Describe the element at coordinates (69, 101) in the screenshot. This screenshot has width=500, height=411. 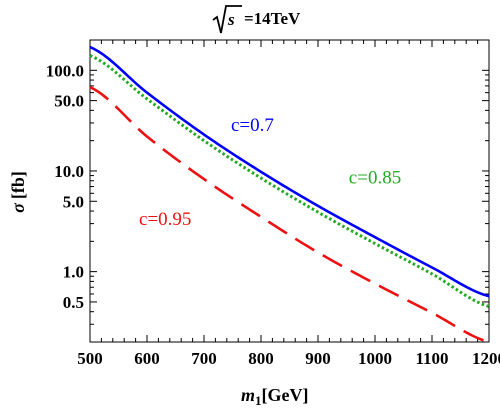
I see `y-tick-label: 50.0` at that location.